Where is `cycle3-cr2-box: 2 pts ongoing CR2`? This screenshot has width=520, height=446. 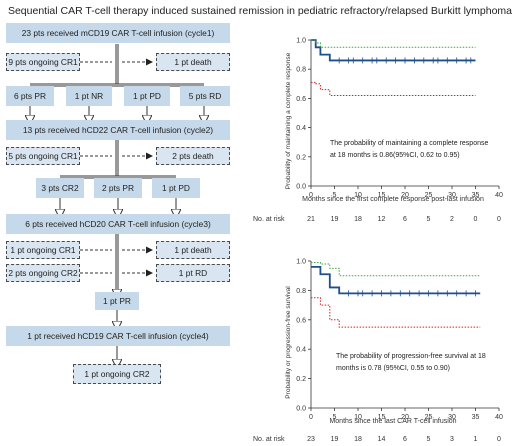
cycle3-cr2-box: 2 pts ongoing CR2 is located at coordinates (43, 273).